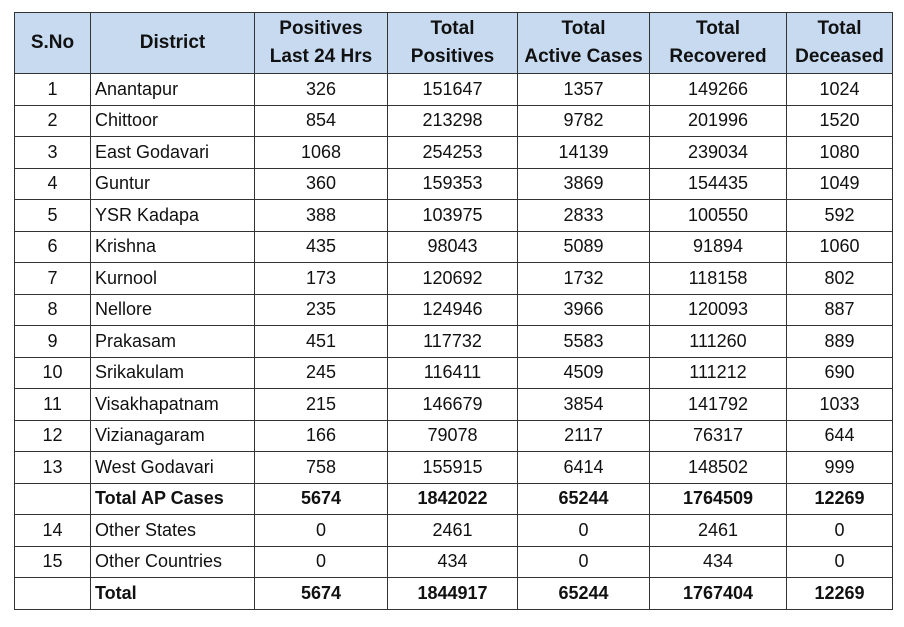 The image size is (904, 627). What do you see at coordinates (52, 341) in the screenshot?
I see `cell-sno: 9` at bounding box center [52, 341].